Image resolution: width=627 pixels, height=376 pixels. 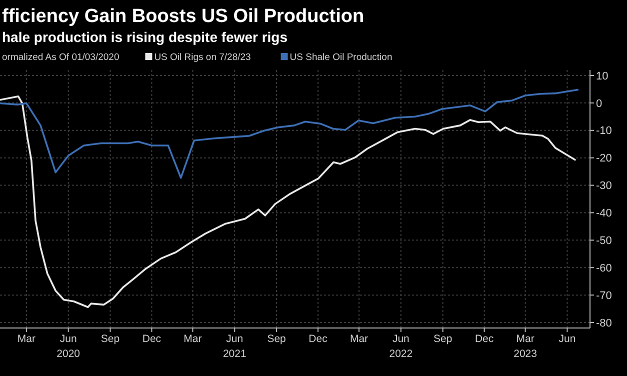 What do you see at coordinates (604, 268) in the screenshot?
I see `y-tick-label: -60` at bounding box center [604, 268].